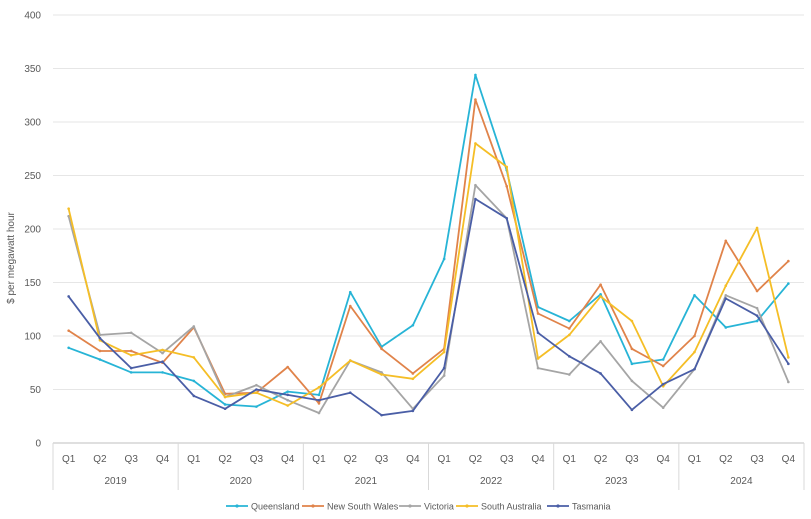 This screenshot has height=519, width=811. What do you see at coordinates (32, 230) in the screenshot?
I see `y-tick-label: 200` at bounding box center [32, 230].